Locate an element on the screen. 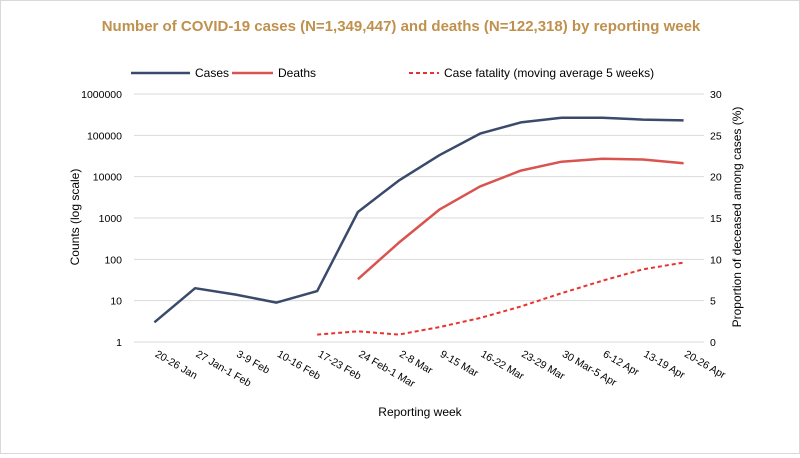 The width and height of the screenshot is (800, 458). y2-tick-label: 30 is located at coordinates (716, 95).